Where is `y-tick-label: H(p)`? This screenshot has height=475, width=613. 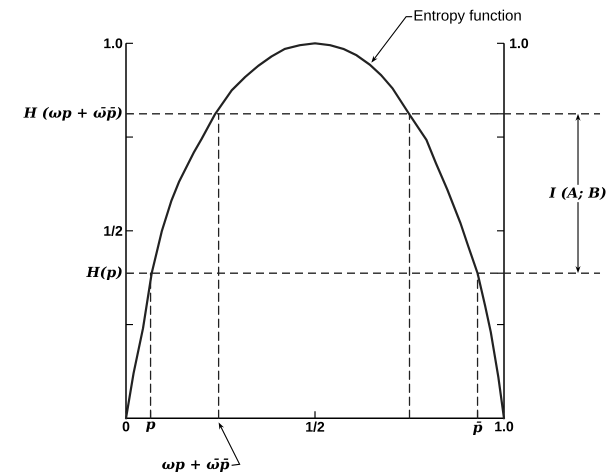 y-tick-label: H(p) is located at coordinates (104, 273).